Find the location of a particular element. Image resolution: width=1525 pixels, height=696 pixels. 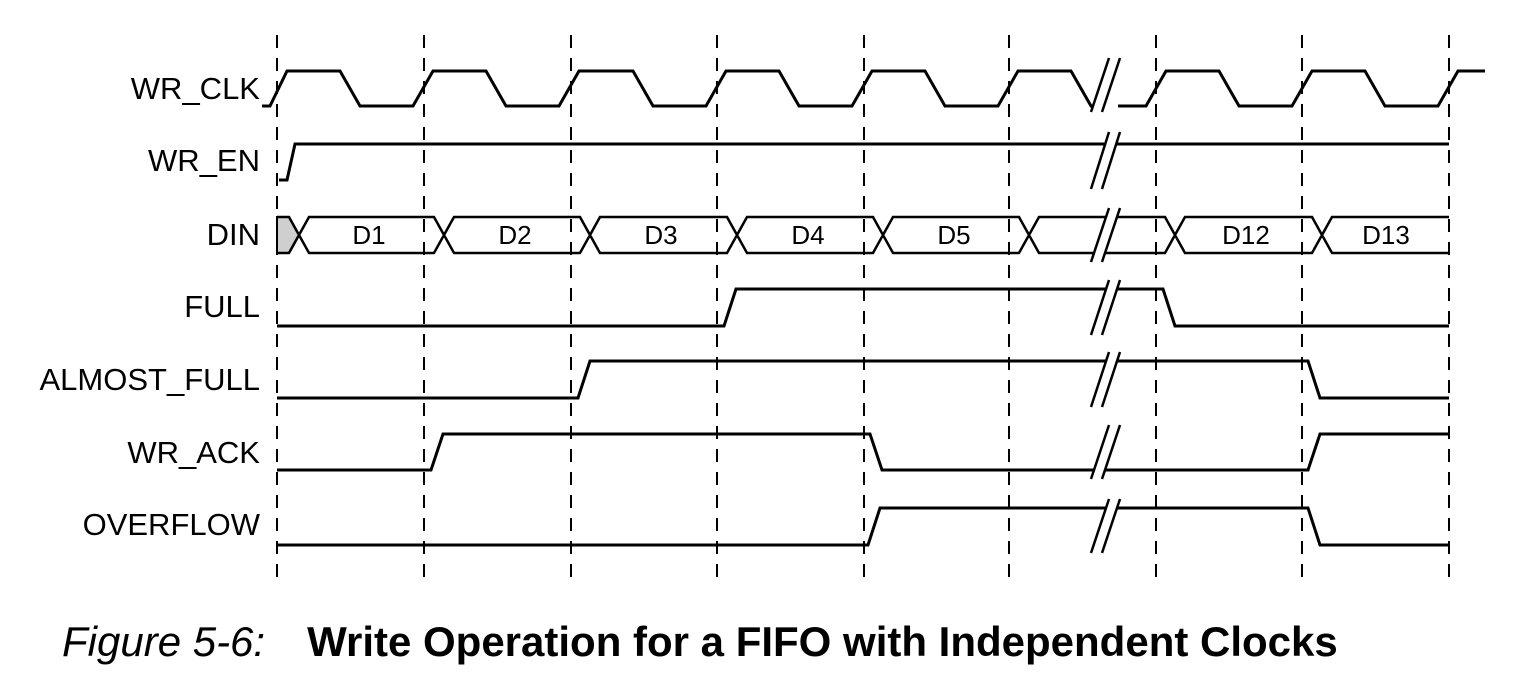

signal-label-overflow: OVERFLOW is located at coordinates (172, 524).